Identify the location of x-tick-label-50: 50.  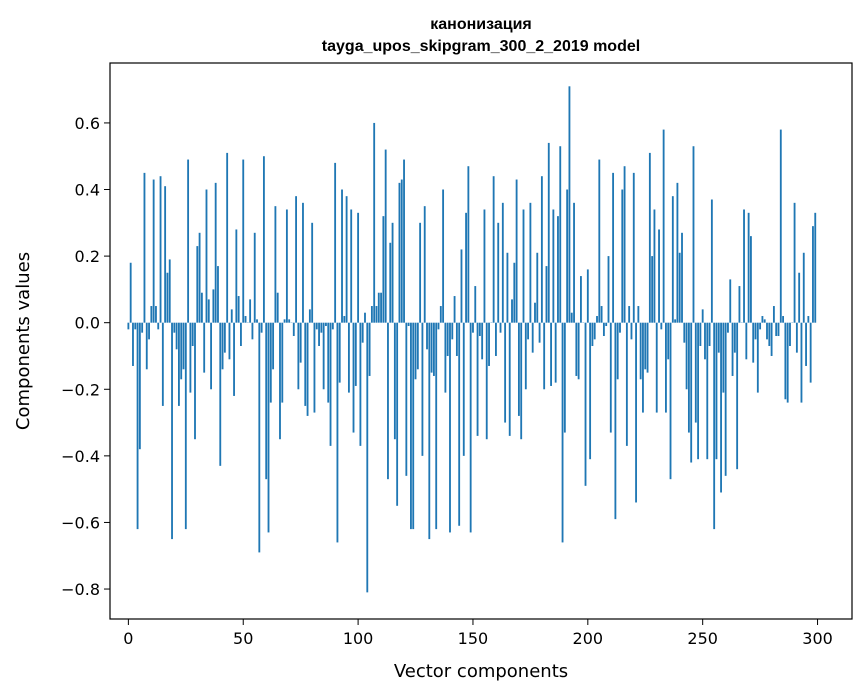
(243, 638).